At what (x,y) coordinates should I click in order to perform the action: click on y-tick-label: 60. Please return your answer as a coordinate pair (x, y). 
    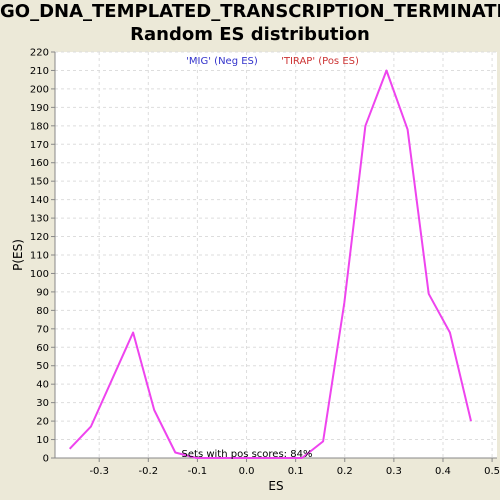
    Looking at the image, I should click on (42, 348).